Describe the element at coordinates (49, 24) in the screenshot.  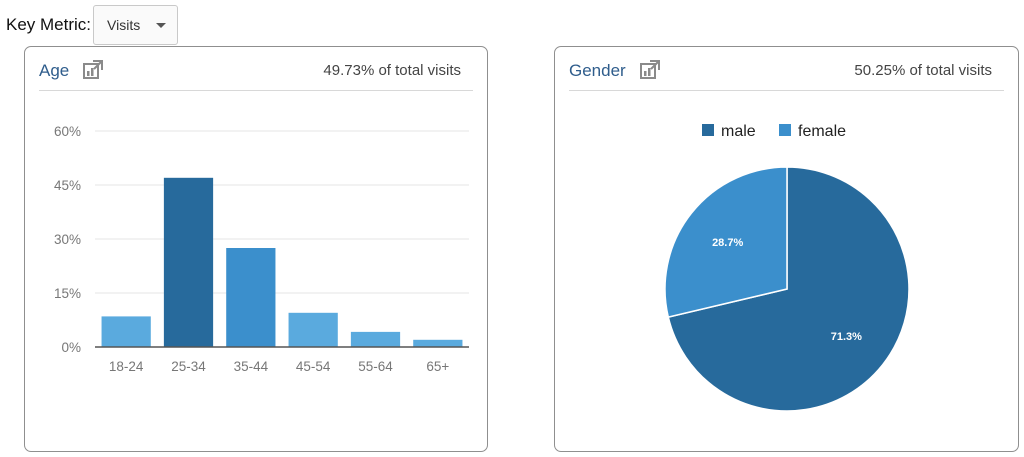
I see `key-metric-label: Key Metric:` at that location.